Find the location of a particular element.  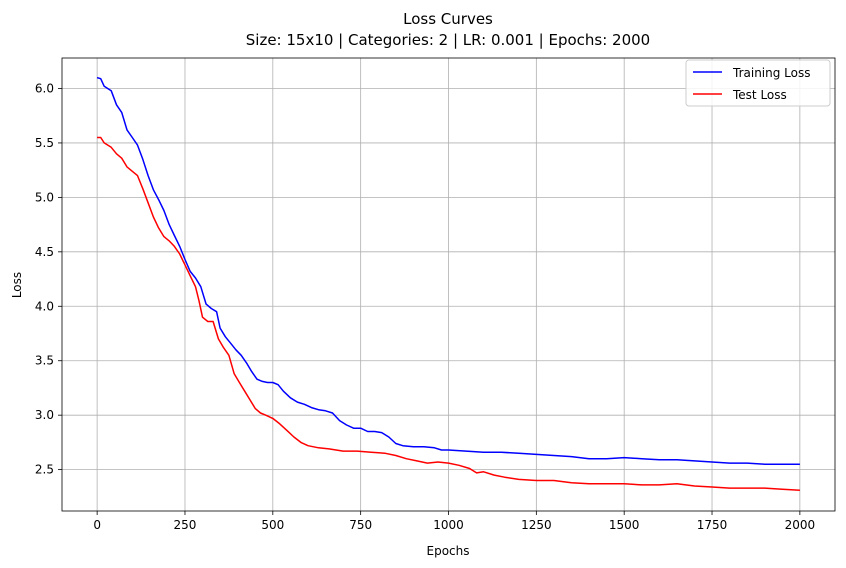

y-tick-label: 4.5 is located at coordinates (44, 252).